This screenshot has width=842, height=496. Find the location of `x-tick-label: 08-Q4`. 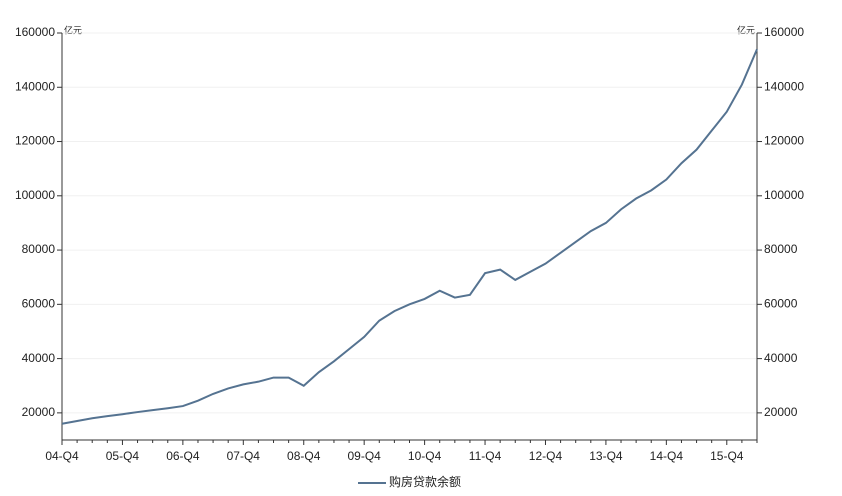

x-tick-label: 08-Q4 is located at coordinates (304, 456).